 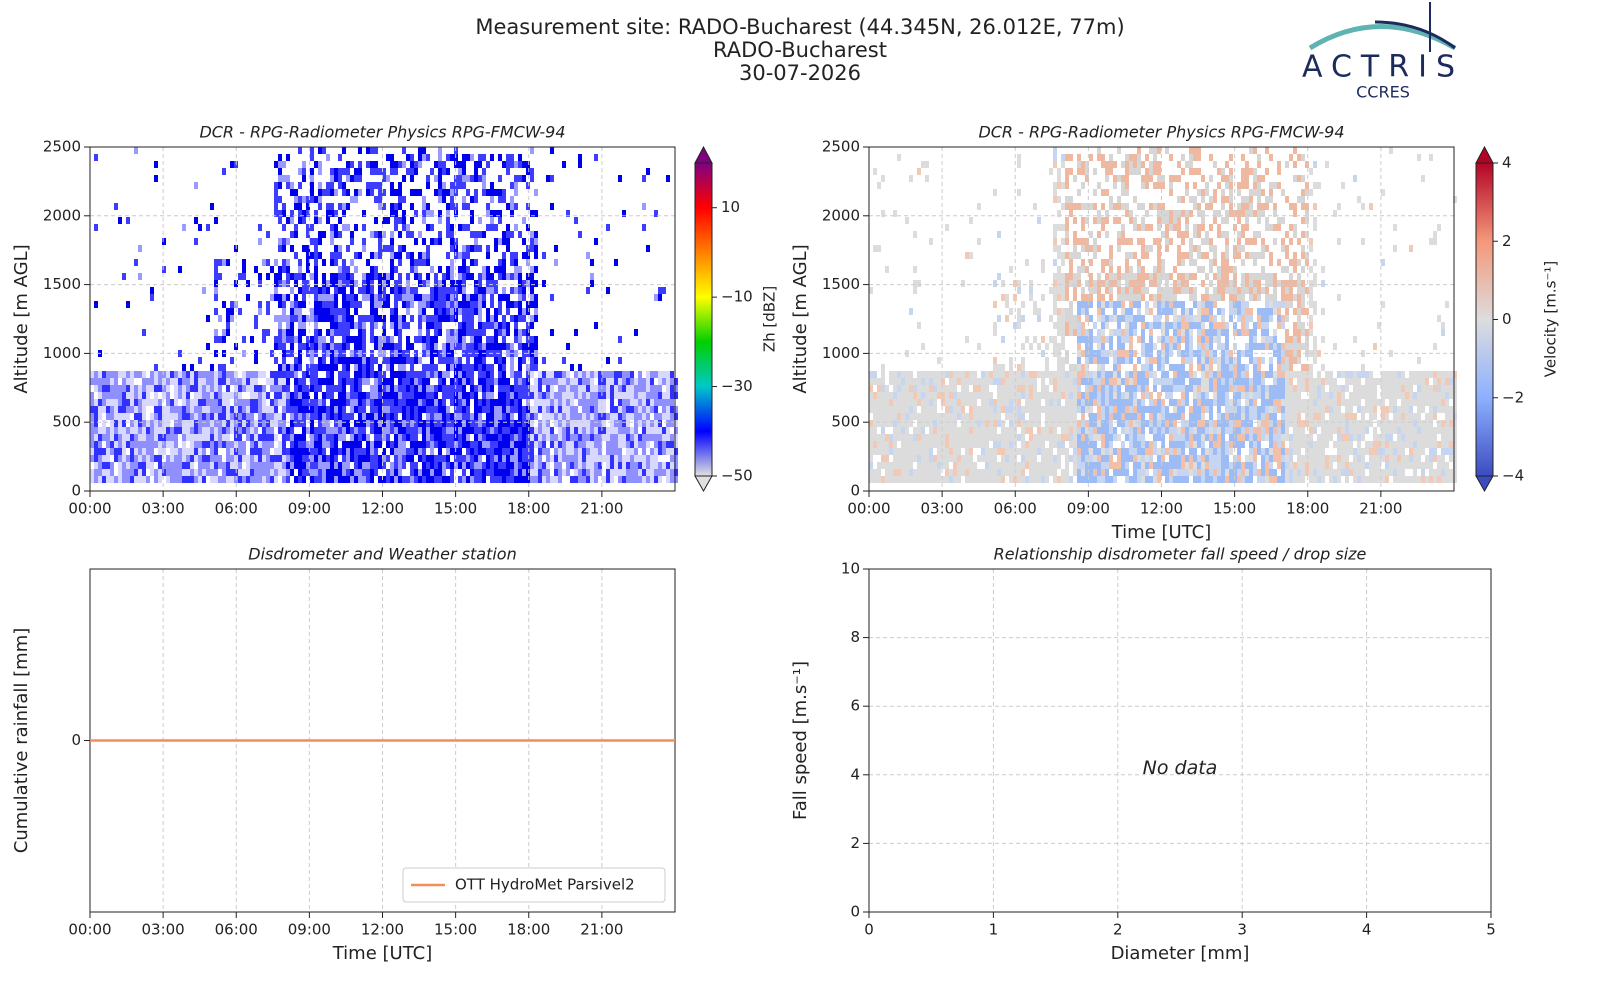 What do you see at coordinates (382, 132) in the screenshot?
I see `panel-title: DCR - RPG-Radiometer Physics RPG-FMCW-94` at bounding box center [382, 132].